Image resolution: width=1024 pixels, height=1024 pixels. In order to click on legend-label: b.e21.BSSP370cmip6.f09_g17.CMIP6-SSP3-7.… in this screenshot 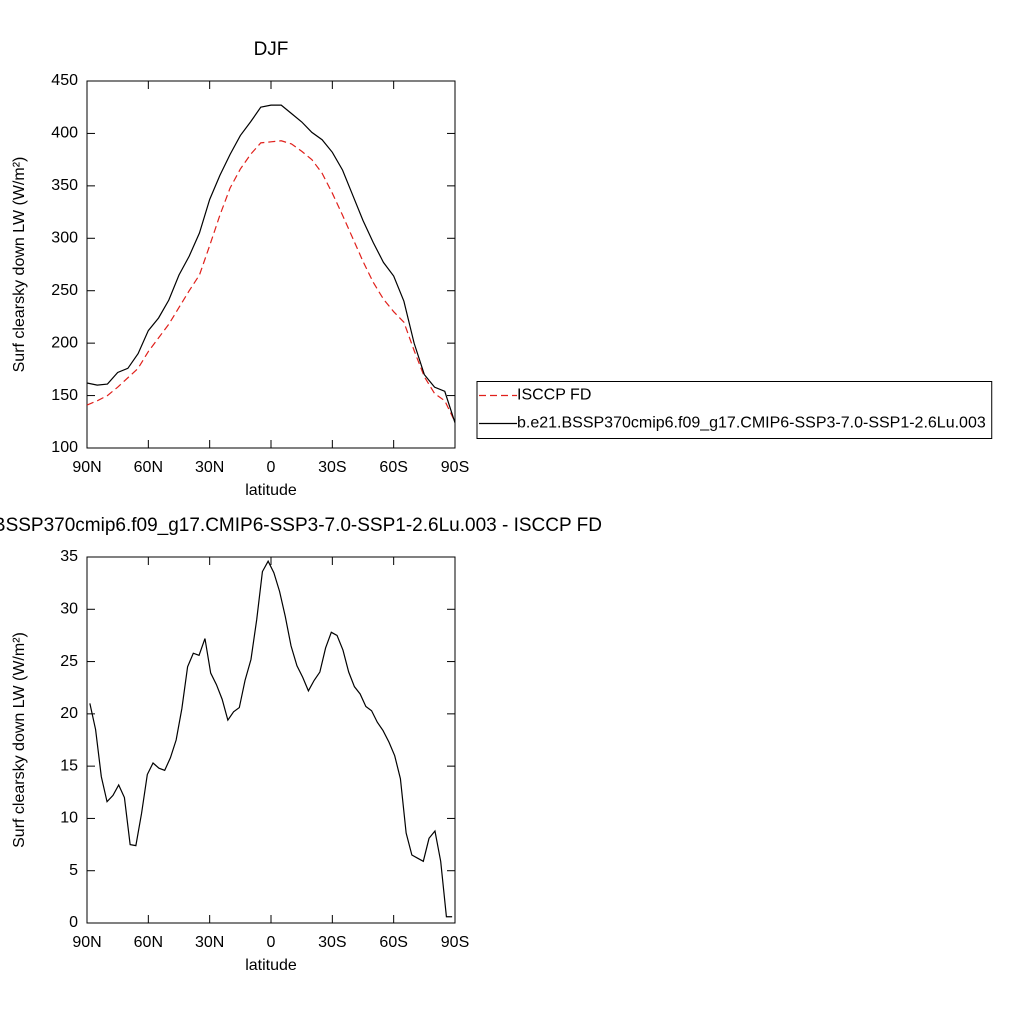, I will do `click(751, 423)`.